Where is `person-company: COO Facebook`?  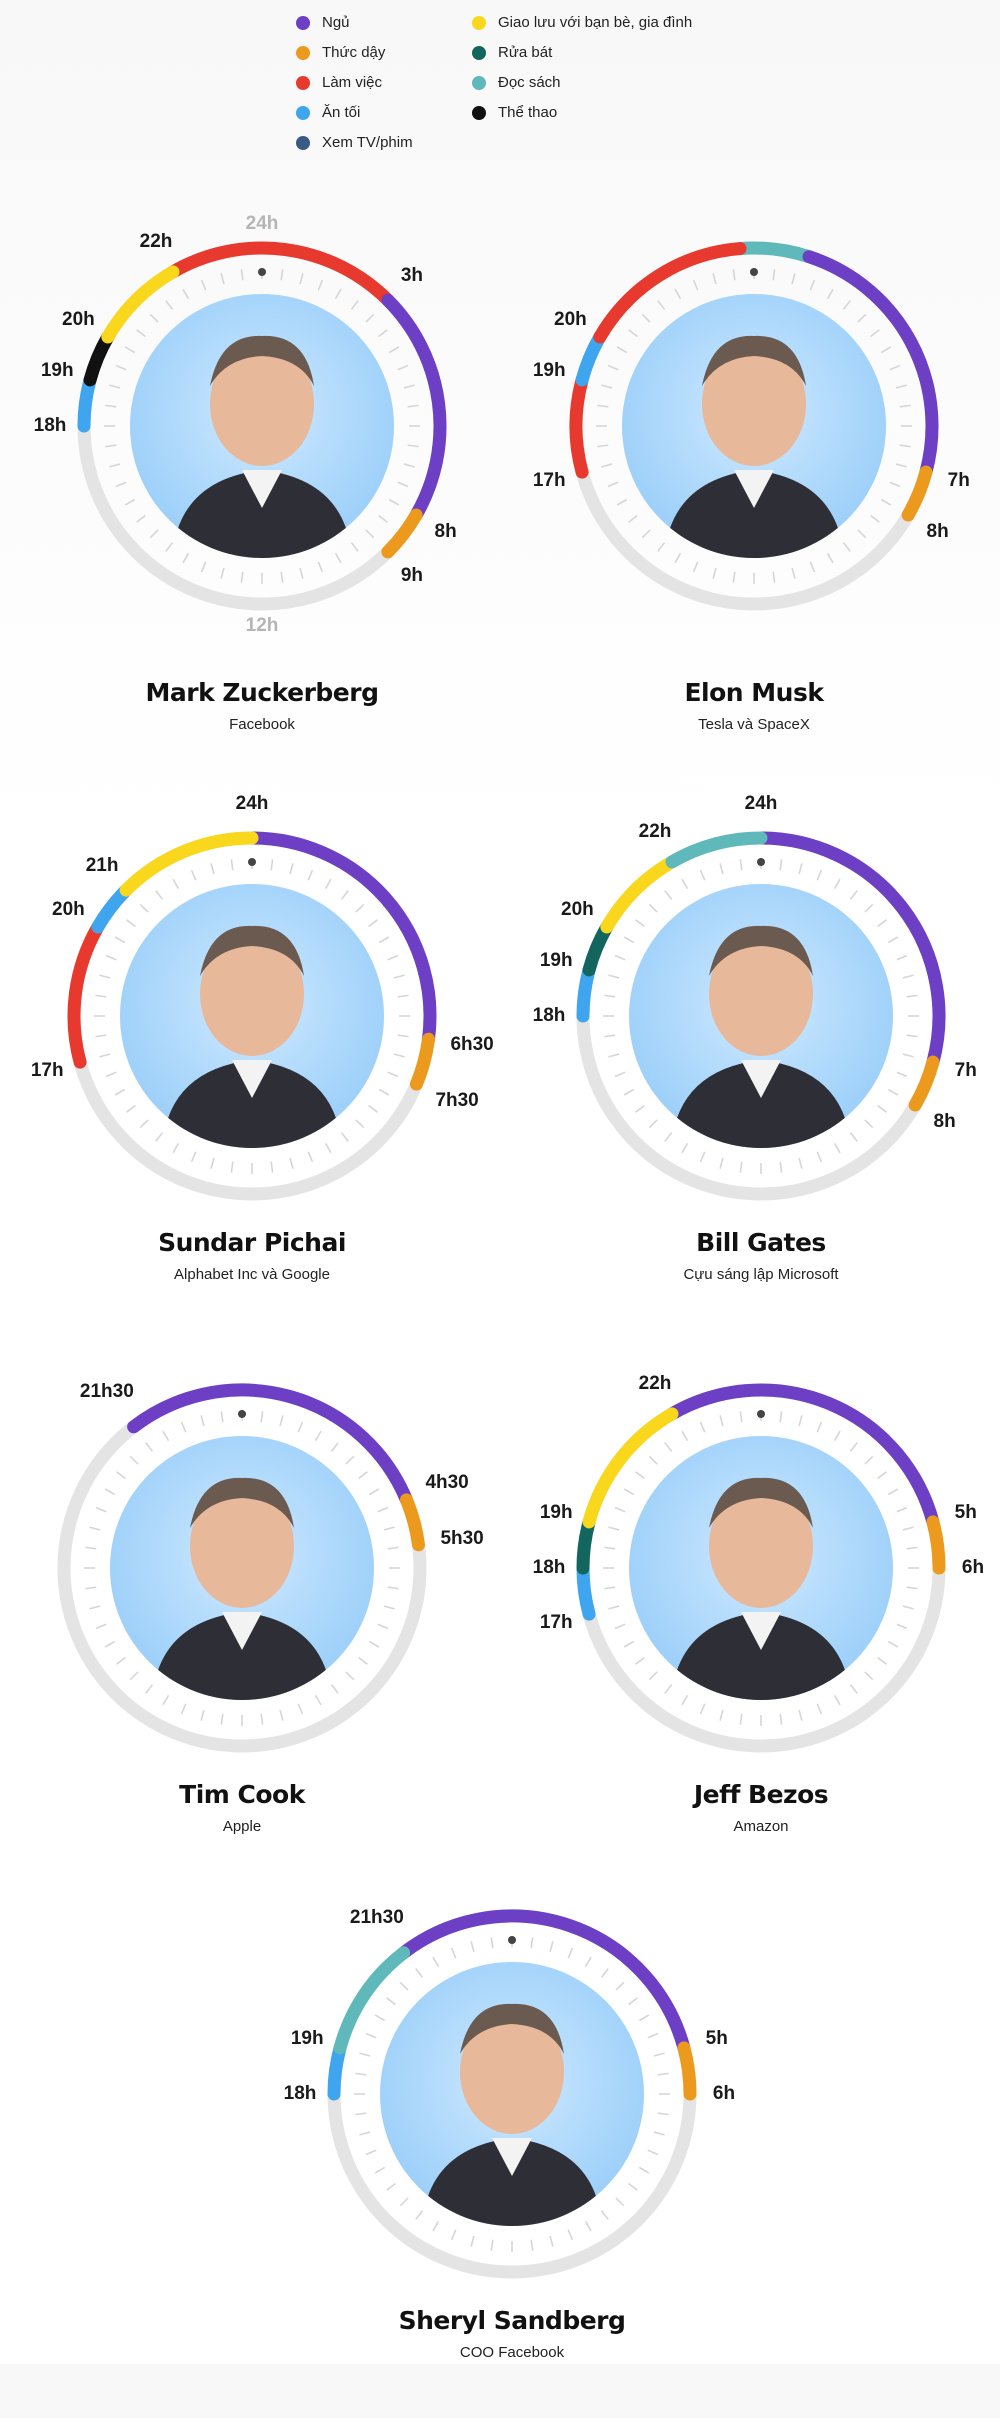
person-company: COO Facebook is located at coordinates (512, 2352).